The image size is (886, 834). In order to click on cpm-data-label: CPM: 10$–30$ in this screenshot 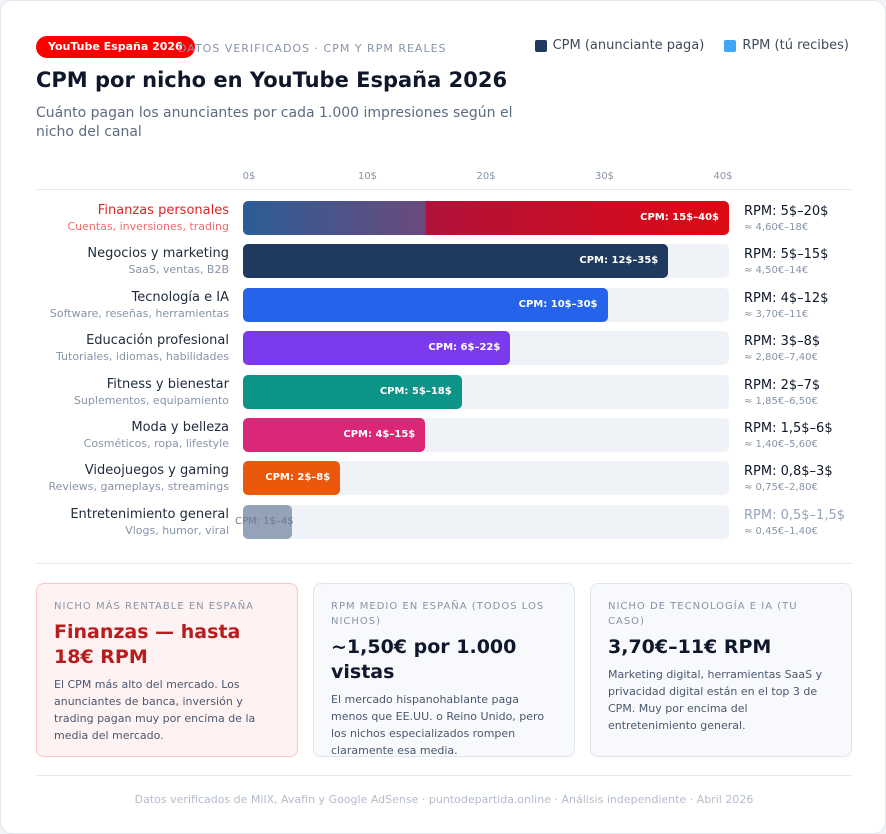, I will do `click(558, 304)`.